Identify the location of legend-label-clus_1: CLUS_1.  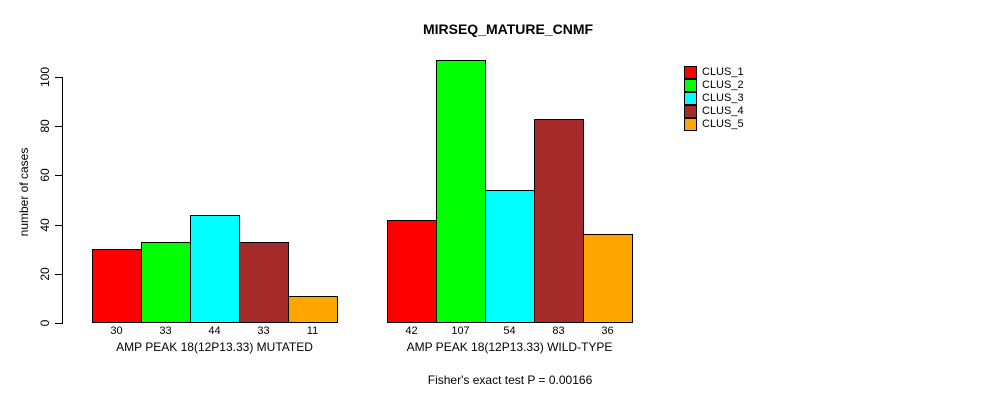
(723, 72).